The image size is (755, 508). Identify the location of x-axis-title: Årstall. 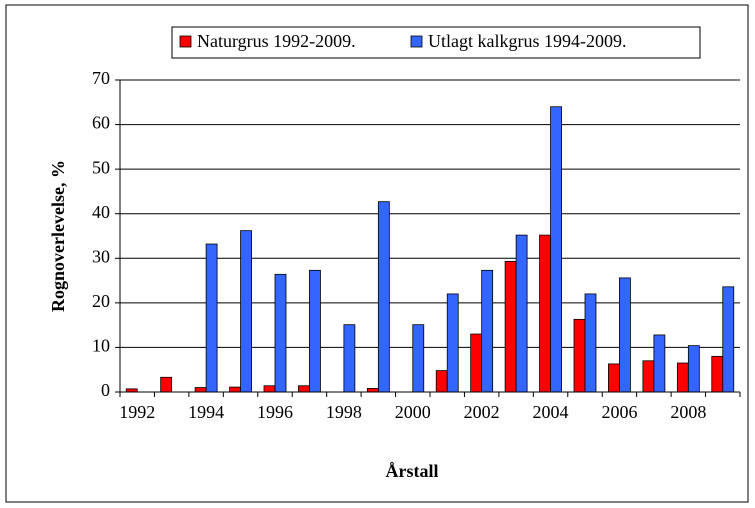
(412, 471).